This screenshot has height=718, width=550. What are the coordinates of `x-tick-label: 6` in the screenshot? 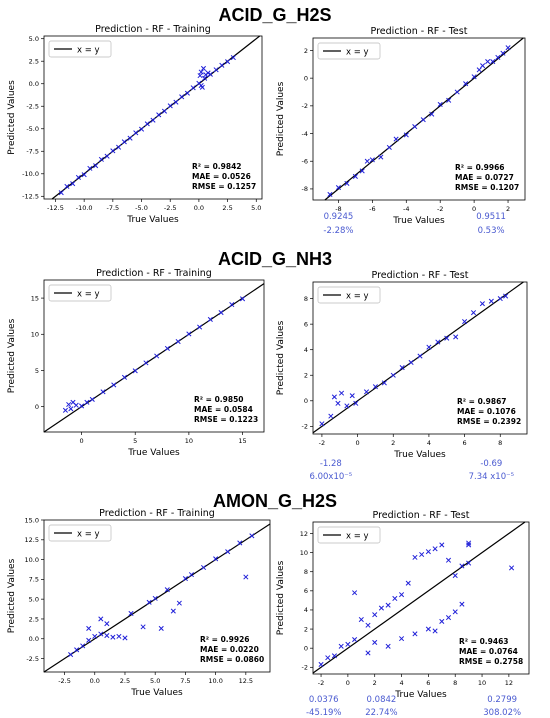 It's located at (465, 443).